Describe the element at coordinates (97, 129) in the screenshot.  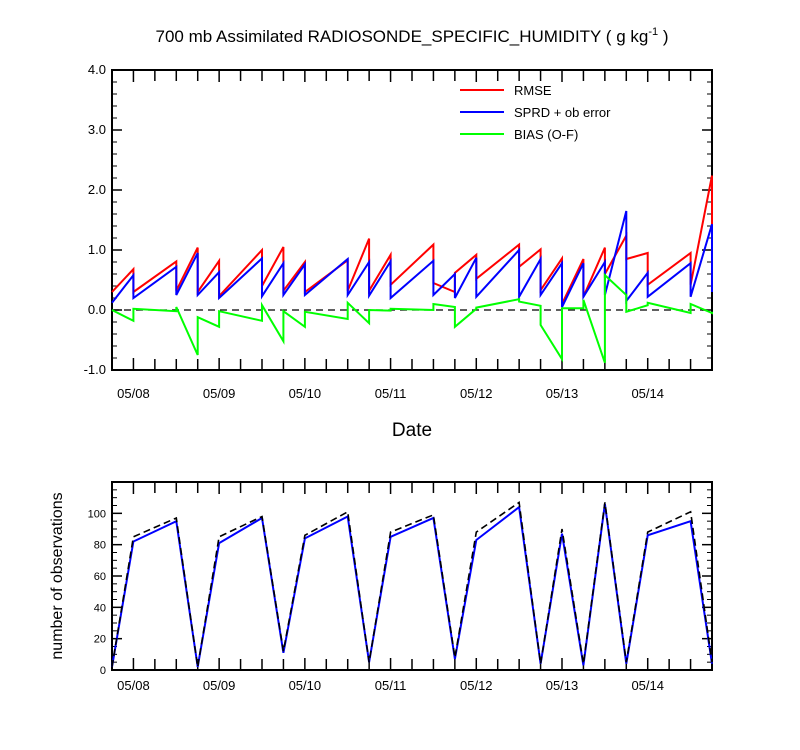
I see `y-tick-label: 3.0` at that location.